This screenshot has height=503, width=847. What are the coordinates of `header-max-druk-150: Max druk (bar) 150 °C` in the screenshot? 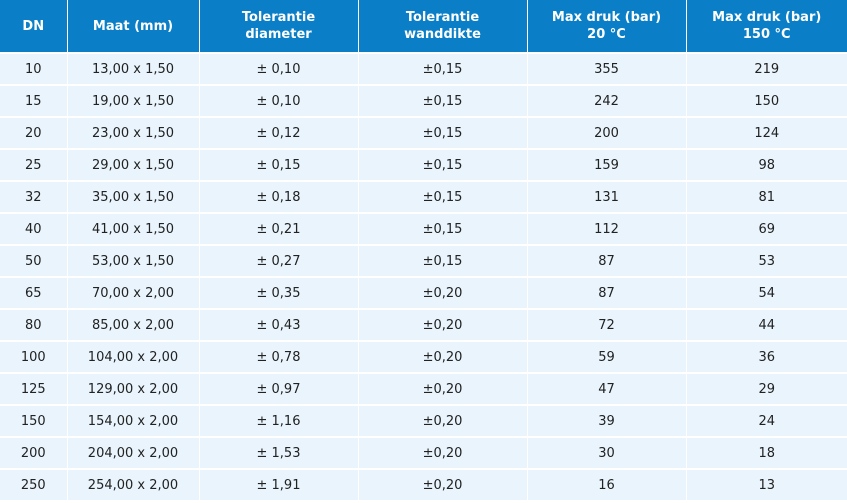 It's located at (766, 26).